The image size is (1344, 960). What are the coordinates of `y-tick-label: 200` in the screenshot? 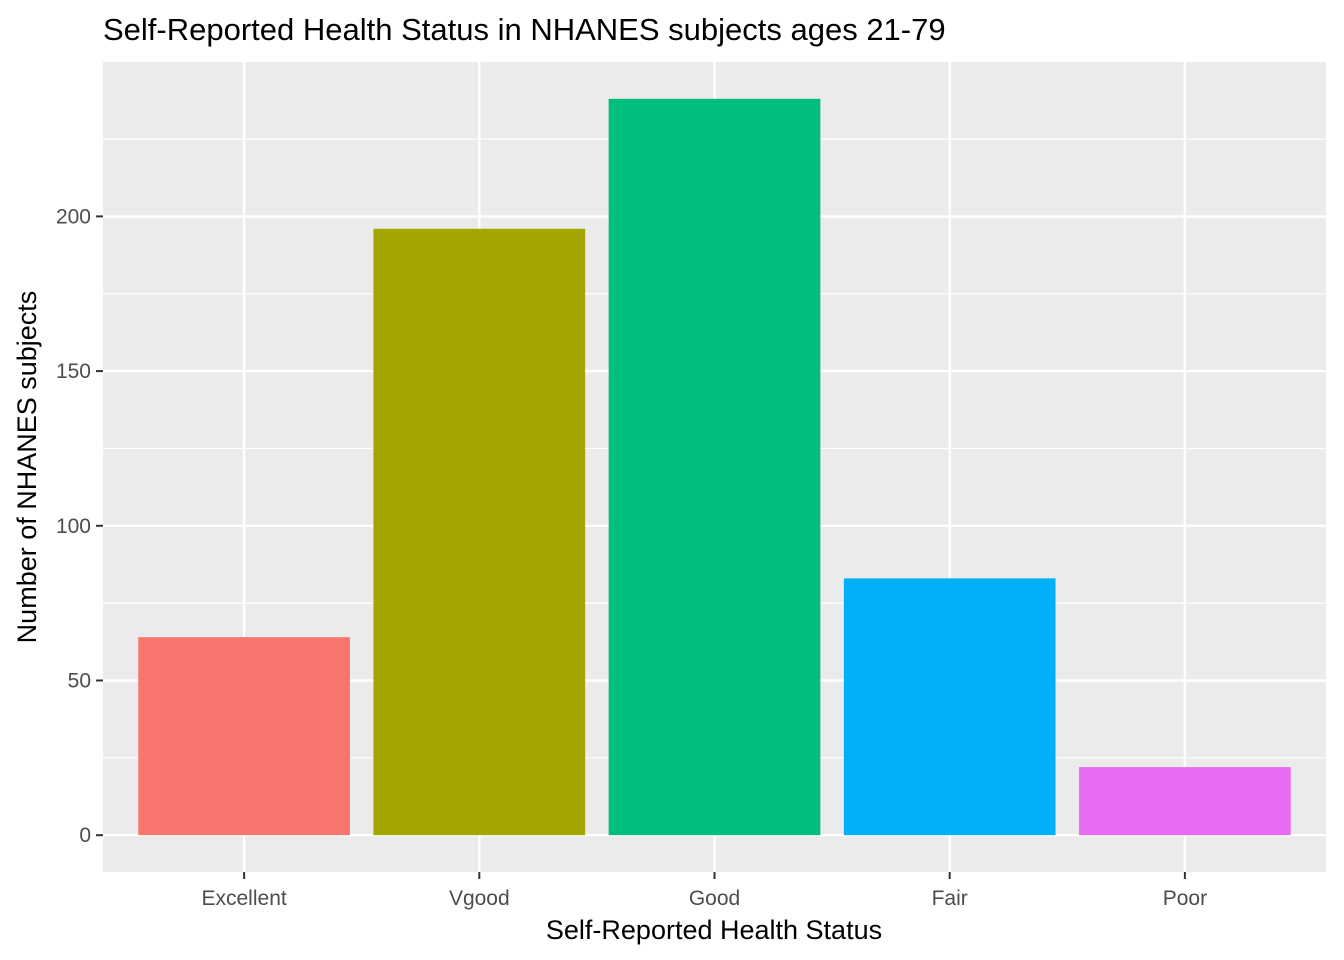 It's located at (73, 216).